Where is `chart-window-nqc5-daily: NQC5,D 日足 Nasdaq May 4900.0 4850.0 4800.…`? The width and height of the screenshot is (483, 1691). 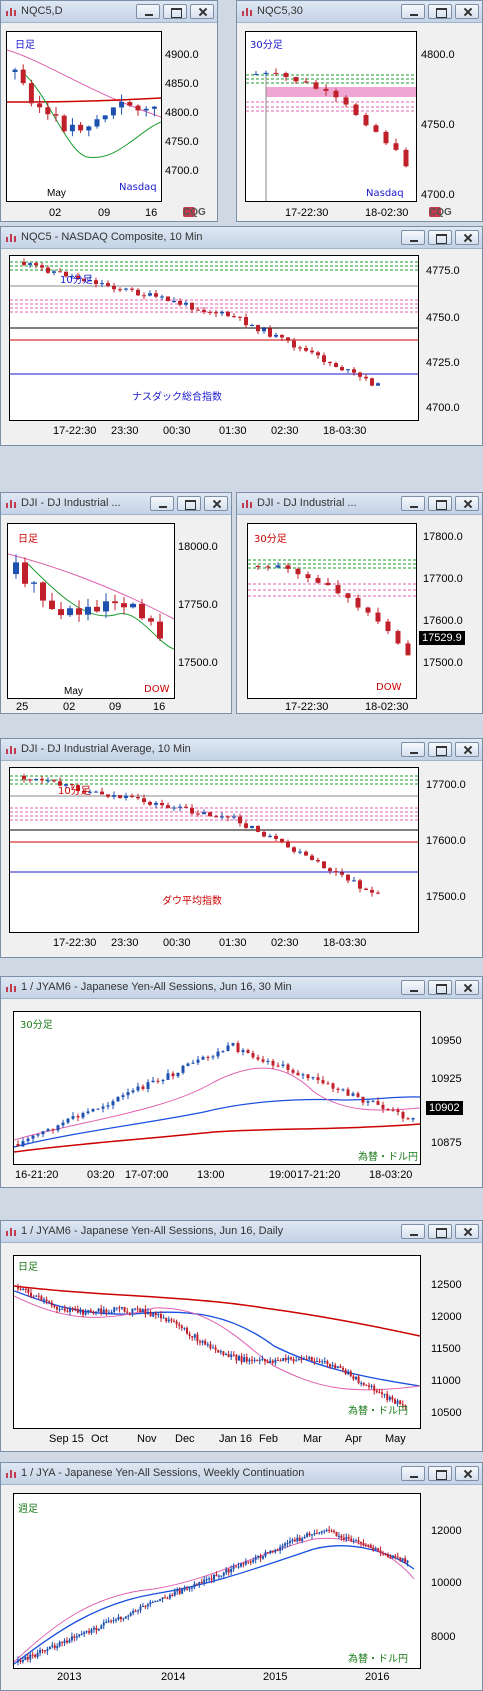
chart-window-nqc5-daily: NQC5,D 日足 Nasdaq May 4900.0 4850.0 4800.… is located at coordinates (109, 111).